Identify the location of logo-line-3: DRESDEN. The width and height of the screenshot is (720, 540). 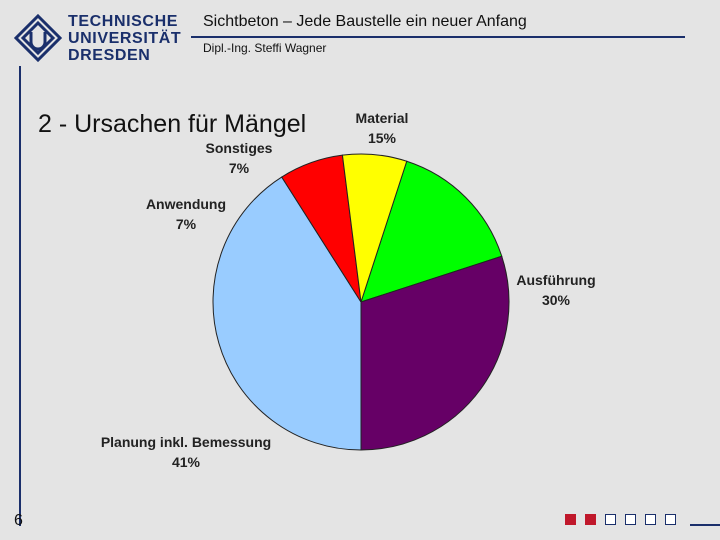
(109, 55).